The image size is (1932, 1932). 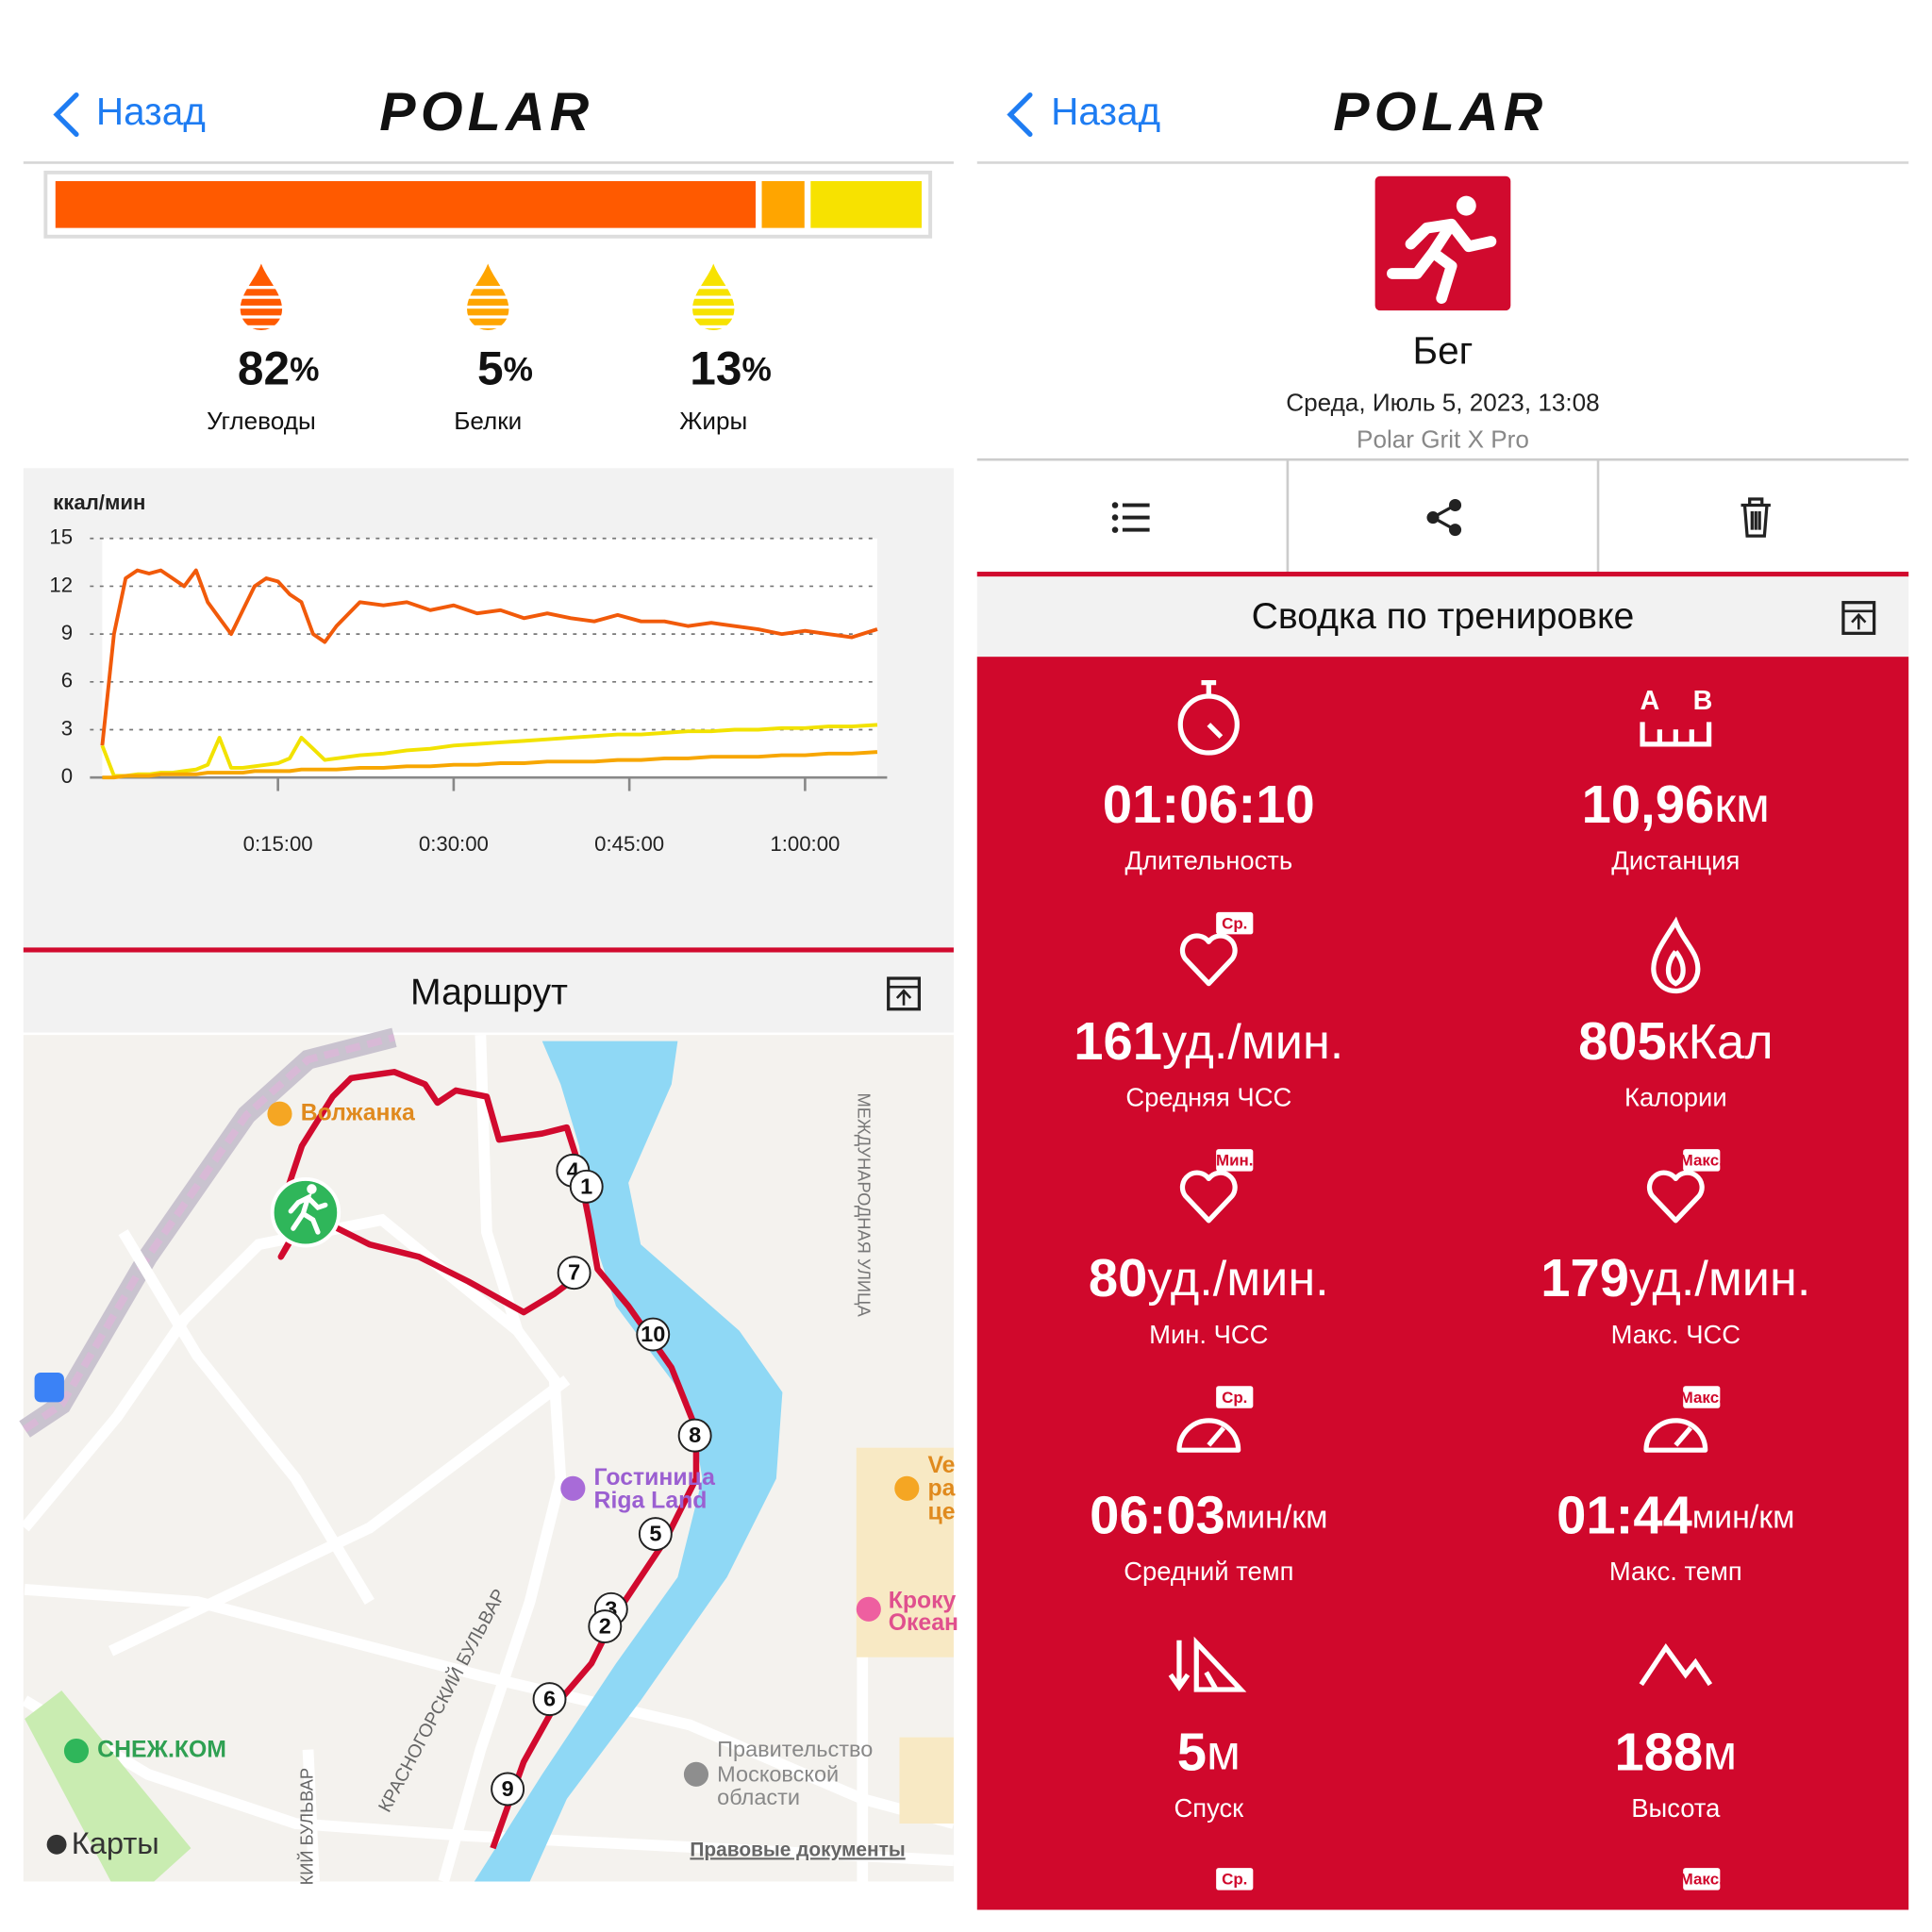 What do you see at coordinates (1209, 1808) in the screenshot?
I see `stat-label: Спуск` at bounding box center [1209, 1808].